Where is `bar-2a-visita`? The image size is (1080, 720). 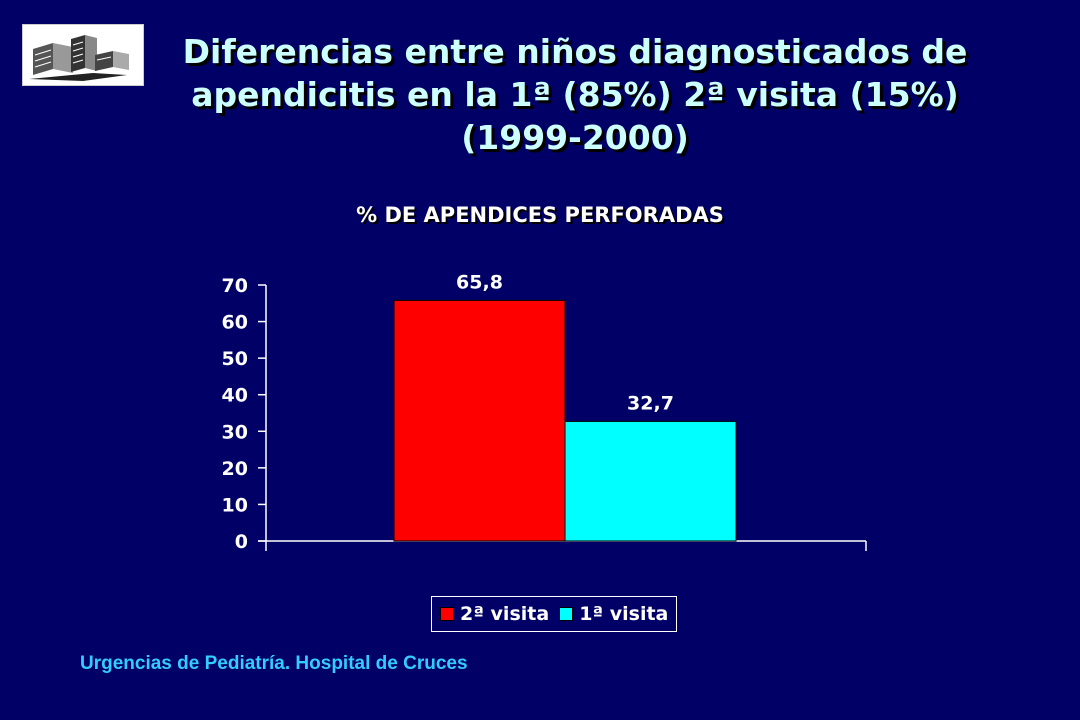
bar-2a-visita is located at coordinates (479, 420).